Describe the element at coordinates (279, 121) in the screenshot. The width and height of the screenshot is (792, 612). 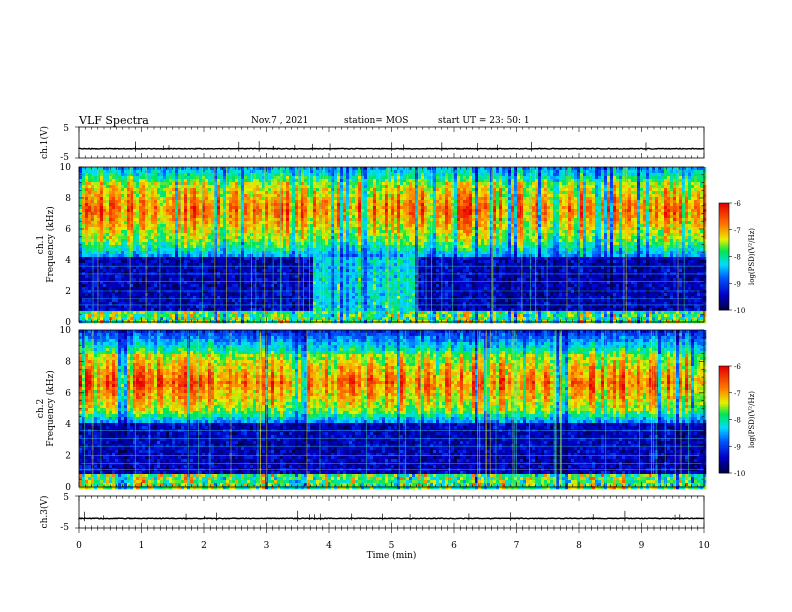
I see `date-label: Nov.7 , 2021` at that location.